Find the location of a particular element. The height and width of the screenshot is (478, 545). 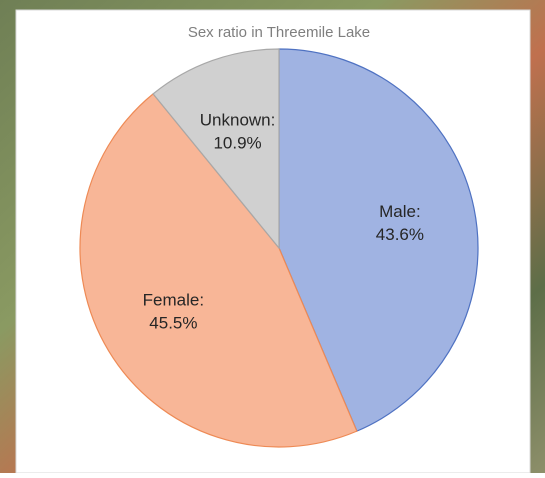

data-label-category: Female: is located at coordinates (173, 299).